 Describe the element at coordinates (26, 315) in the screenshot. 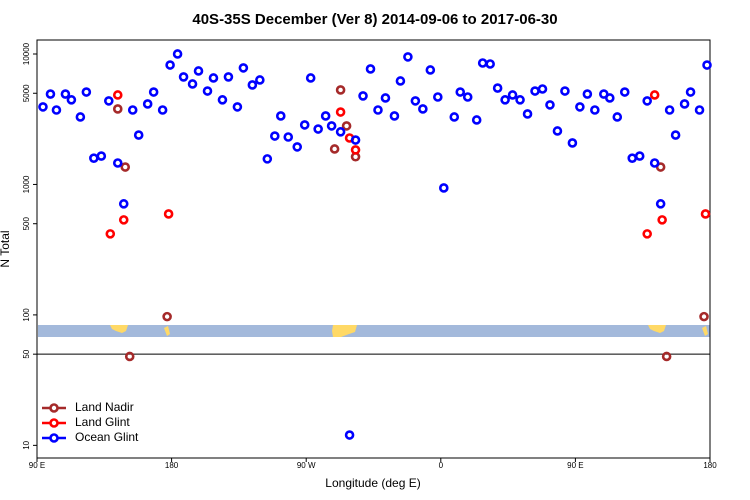

I see `y-tick-label: 100` at that location.